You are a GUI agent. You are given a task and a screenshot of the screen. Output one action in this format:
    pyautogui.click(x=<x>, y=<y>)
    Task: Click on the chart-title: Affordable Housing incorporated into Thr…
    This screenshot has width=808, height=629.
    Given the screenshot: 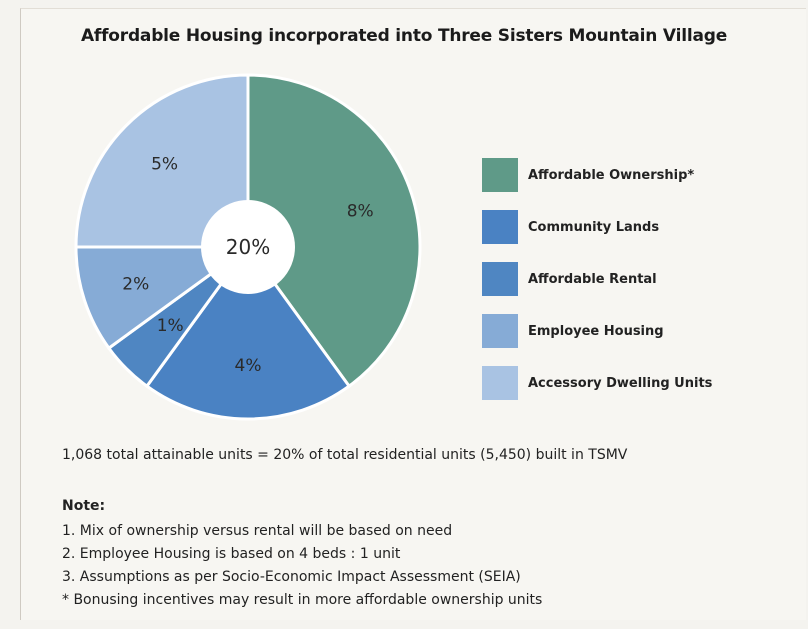 What is the action you would take?
    pyautogui.click(x=404, y=36)
    